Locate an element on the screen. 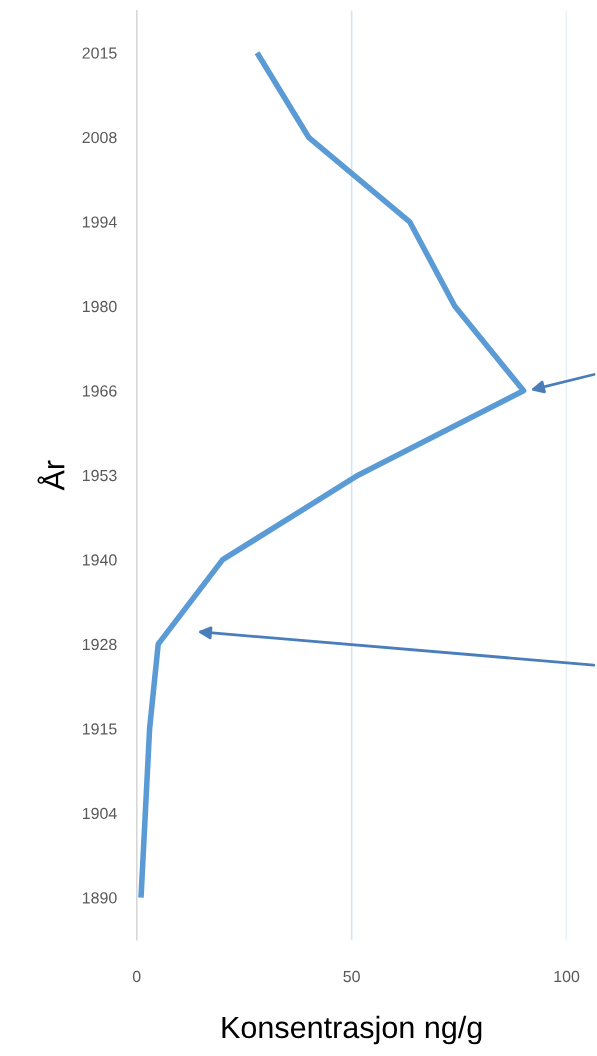  y-tick-label: 1953 is located at coordinates (99, 475).